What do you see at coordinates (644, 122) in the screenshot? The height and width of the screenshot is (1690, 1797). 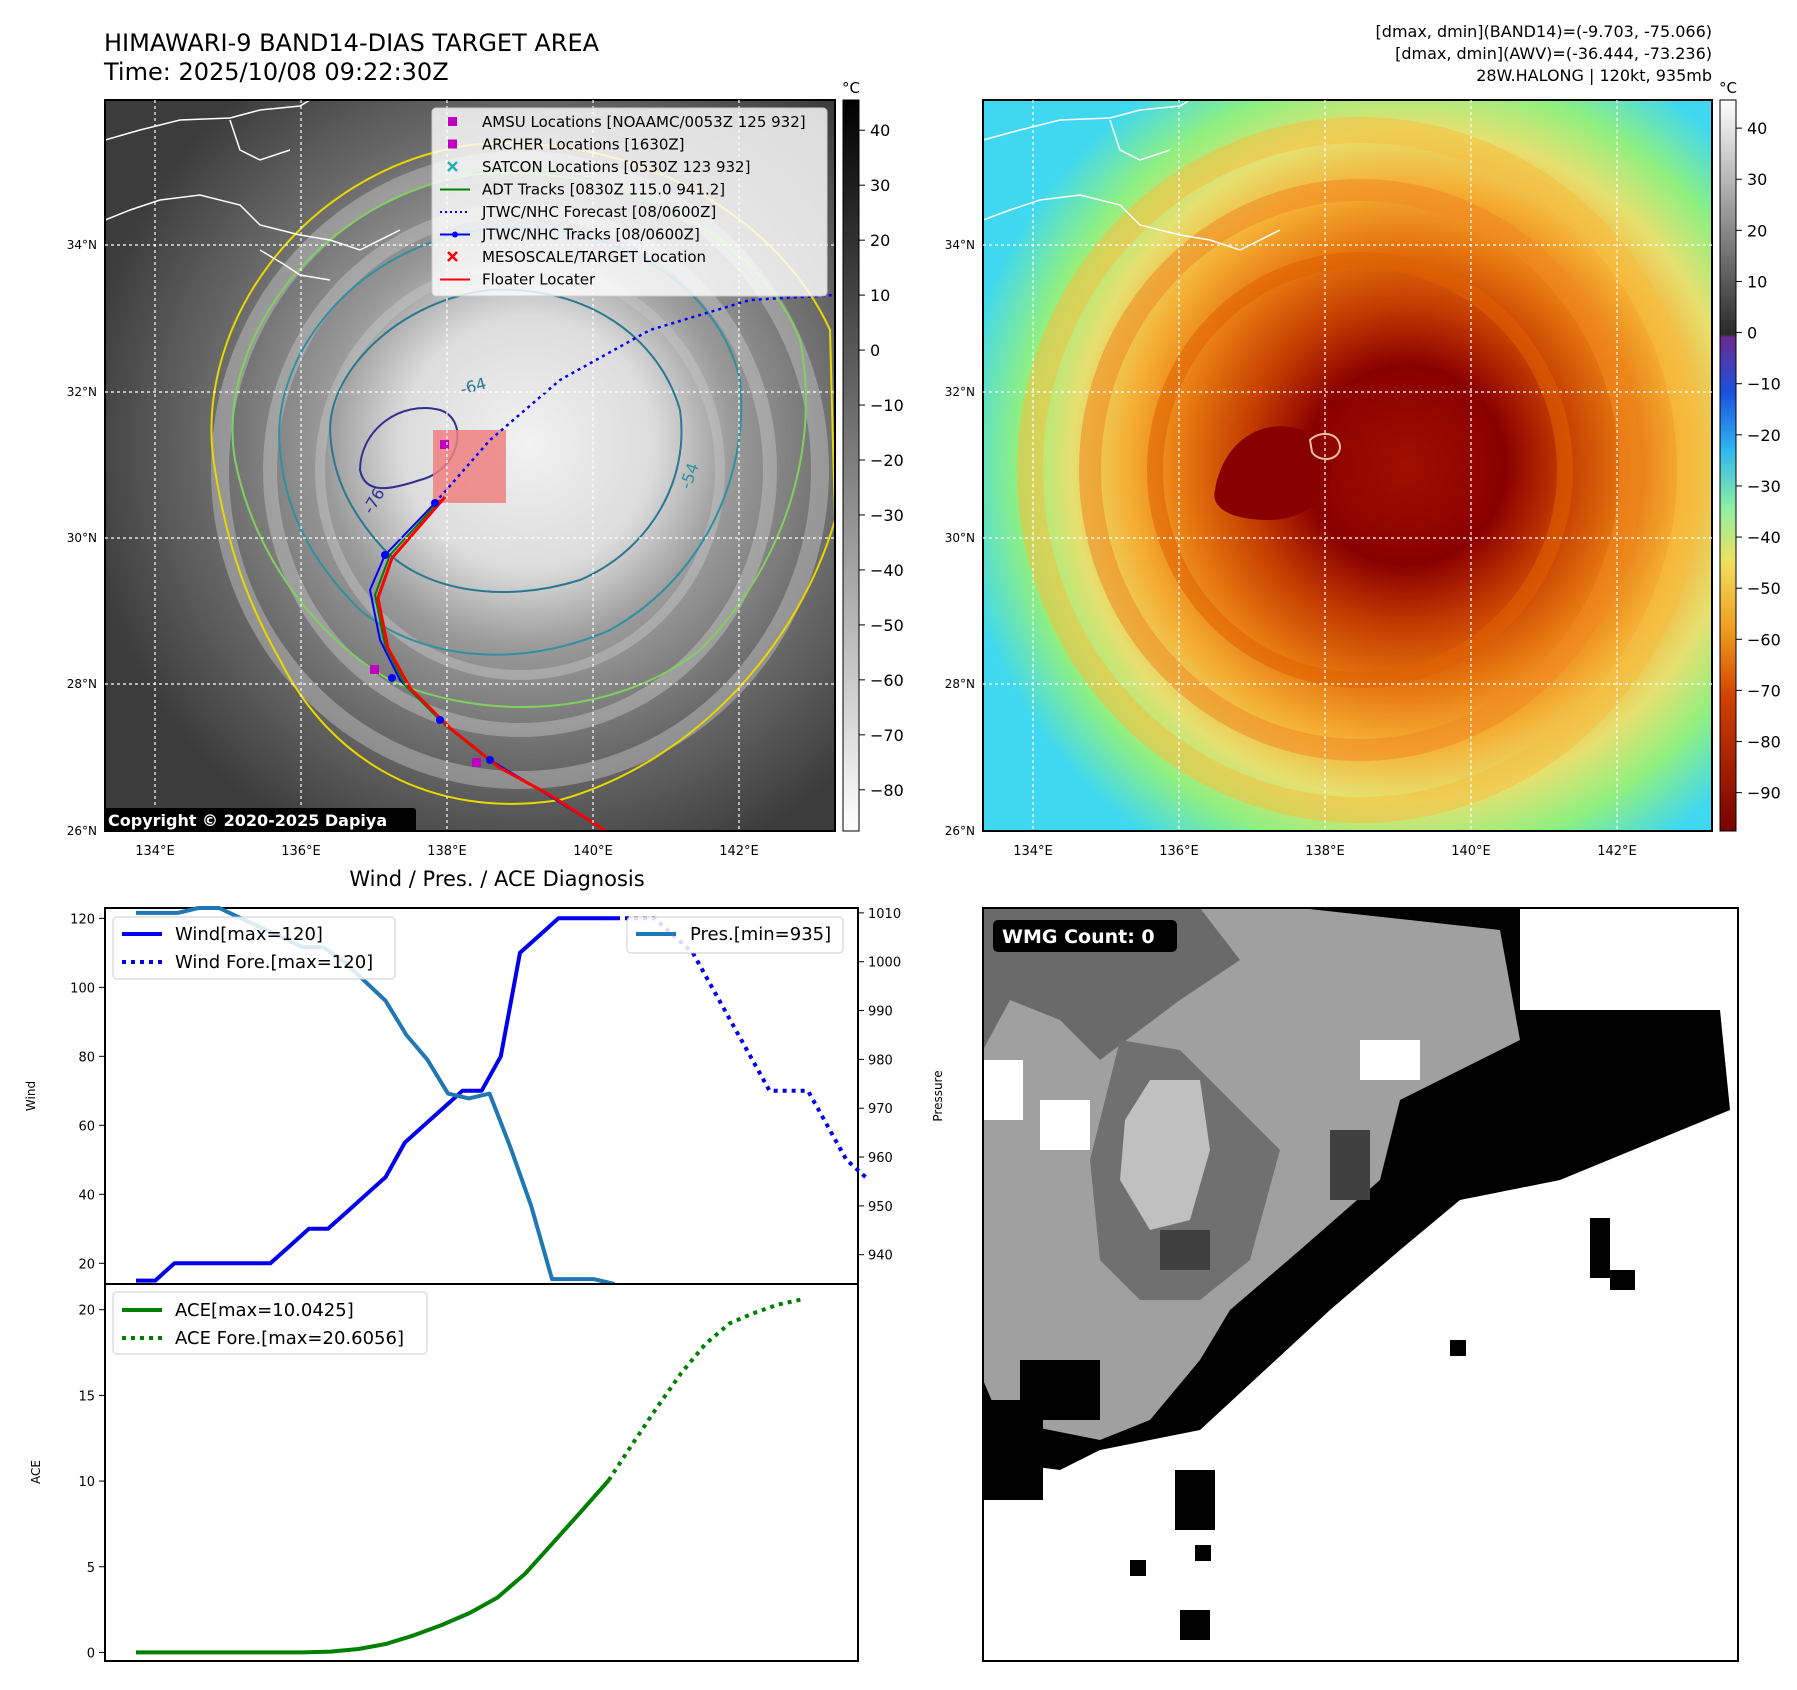 I see `legend-label: AMSU Locations [NOAAMC/0053Z 125 932]` at bounding box center [644, 122].